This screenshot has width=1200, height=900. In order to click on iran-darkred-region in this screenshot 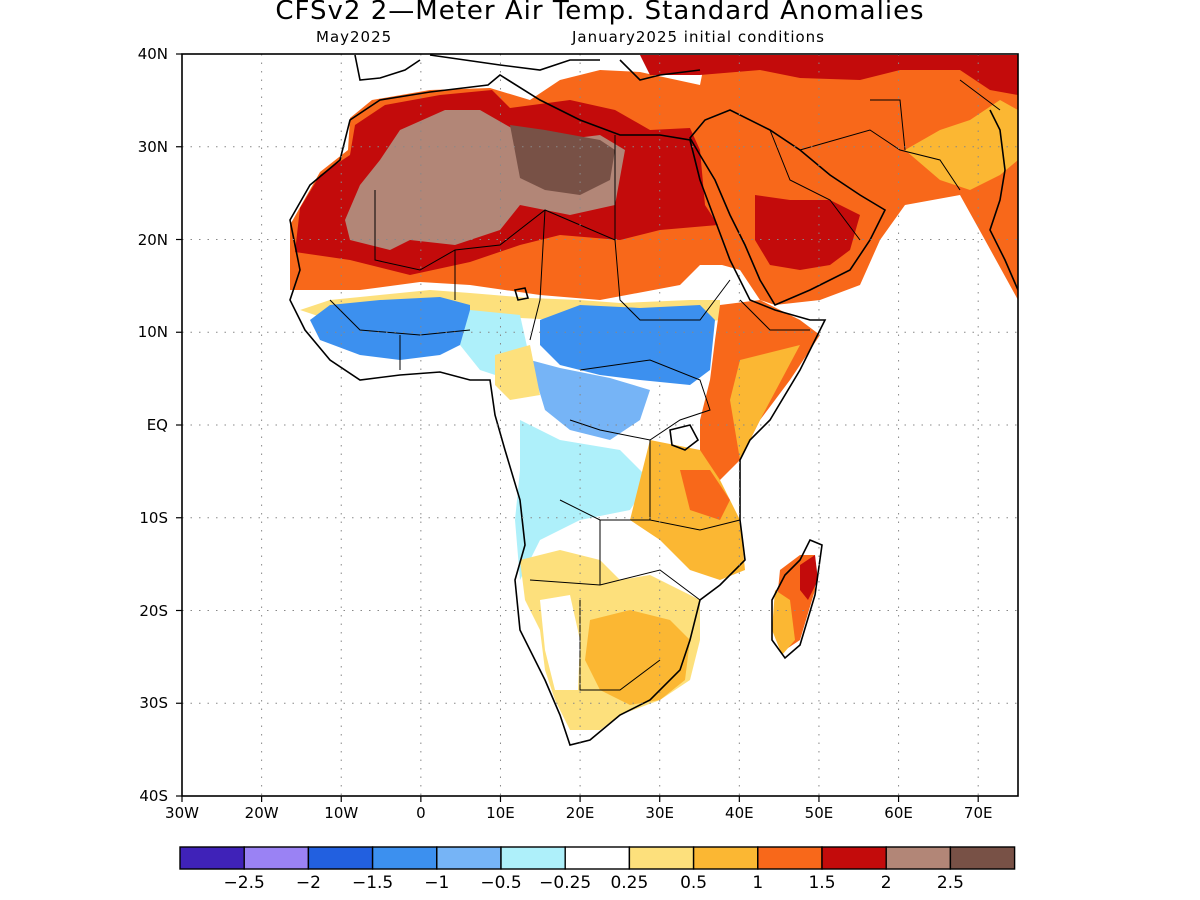, I will do `click(829, 75)`.